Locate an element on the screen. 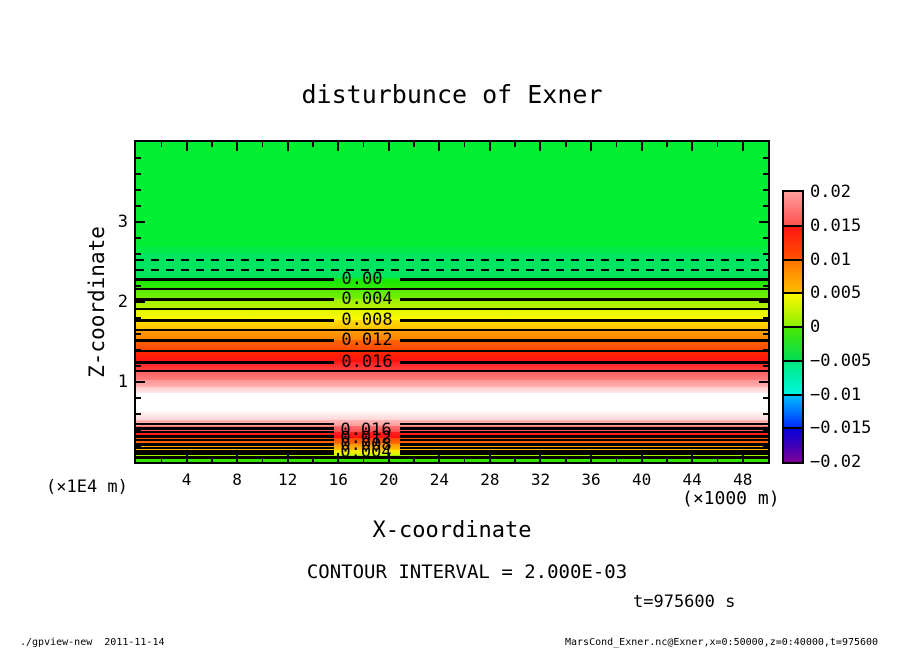 The image size is (904, 654). x-tick-label: 8 is located at coordinates (237, 479).